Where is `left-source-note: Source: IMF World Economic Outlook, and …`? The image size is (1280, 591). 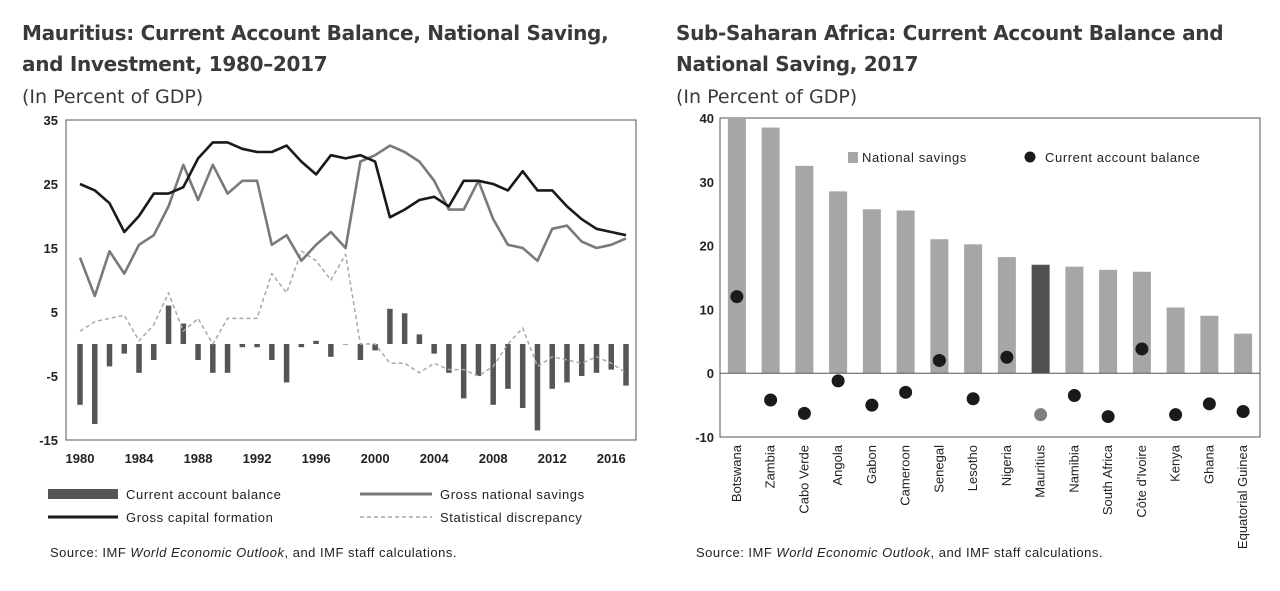
left-source-note: Source: IMF World Economic Outlook, and … is located at coordinates (253, 552).